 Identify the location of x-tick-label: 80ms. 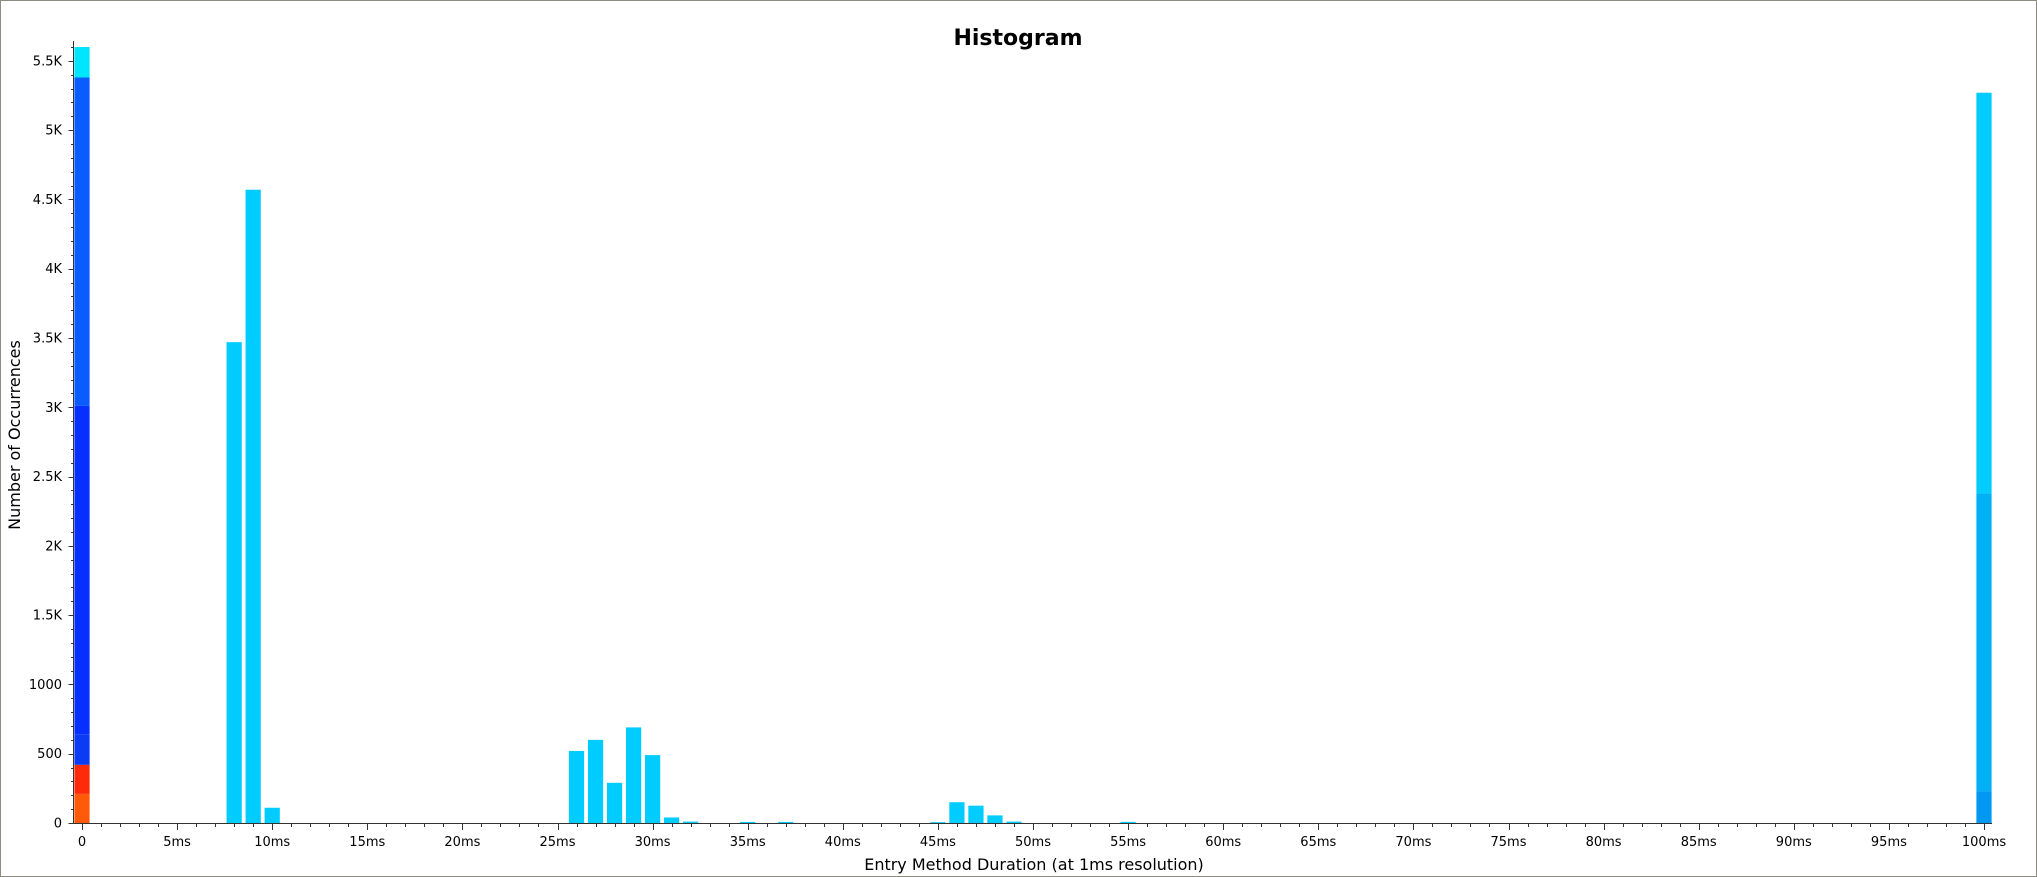
(1604, 842).